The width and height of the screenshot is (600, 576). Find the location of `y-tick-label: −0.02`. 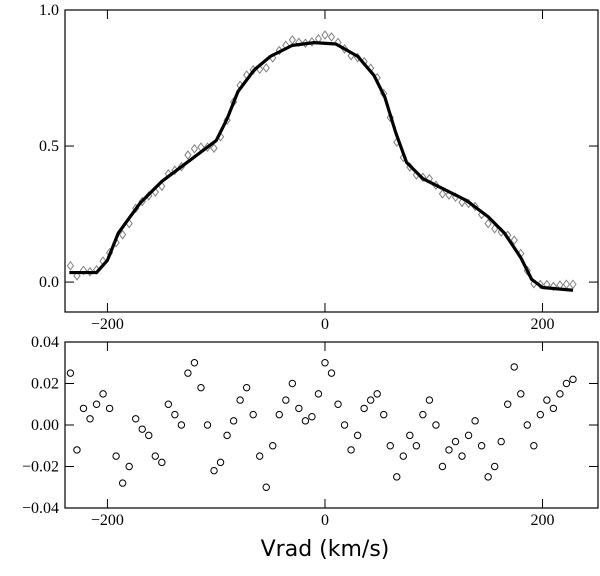

y-tick-label: −0.02 is located at coordinates (40, 467).